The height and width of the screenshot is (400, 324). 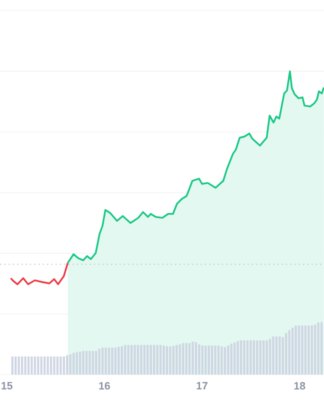 I want to click on x-tick-label: 16, so click(x=104, y=386).